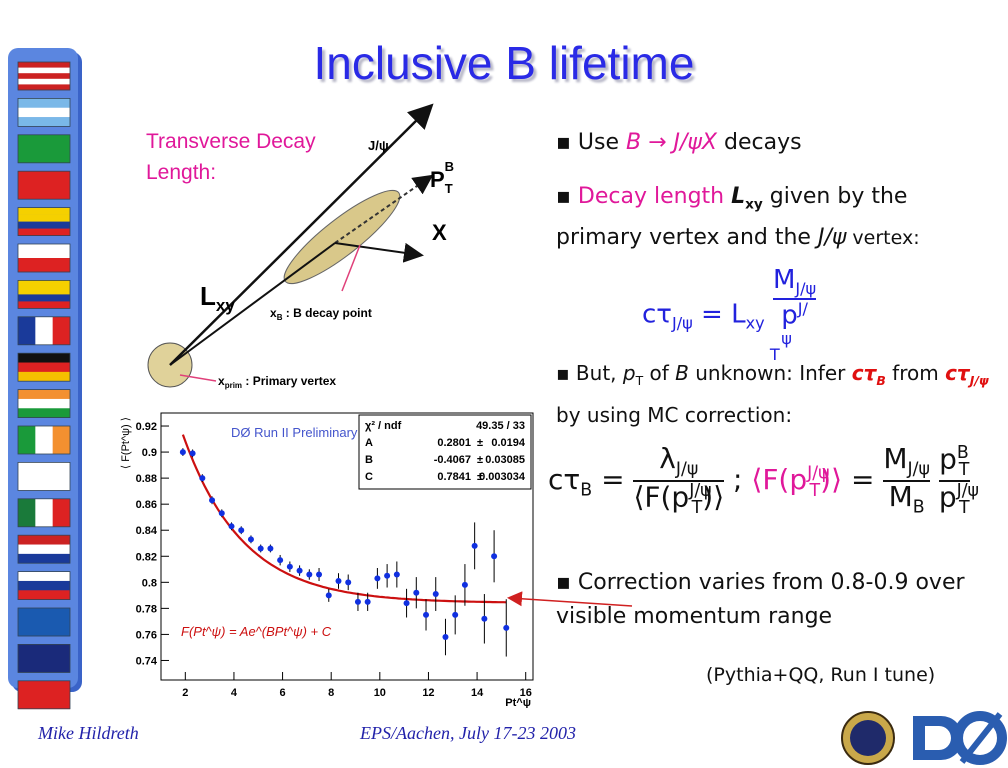  I want to click on text: xy, so click(754, 204).